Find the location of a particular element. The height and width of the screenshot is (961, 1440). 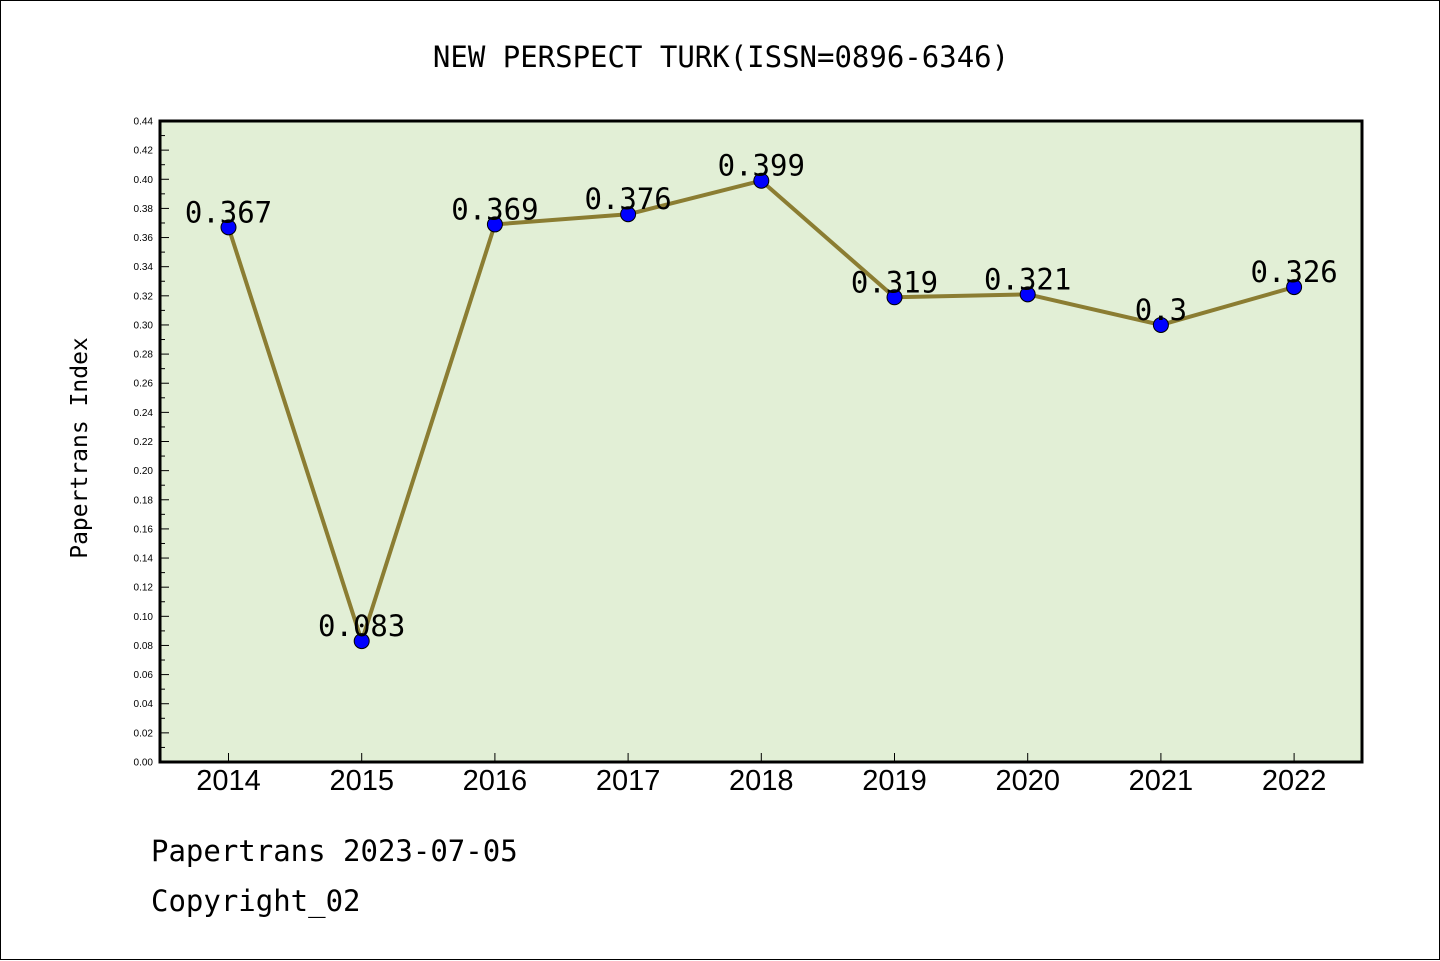

data-label: 0.321 is located at coordinates (1027, 279).